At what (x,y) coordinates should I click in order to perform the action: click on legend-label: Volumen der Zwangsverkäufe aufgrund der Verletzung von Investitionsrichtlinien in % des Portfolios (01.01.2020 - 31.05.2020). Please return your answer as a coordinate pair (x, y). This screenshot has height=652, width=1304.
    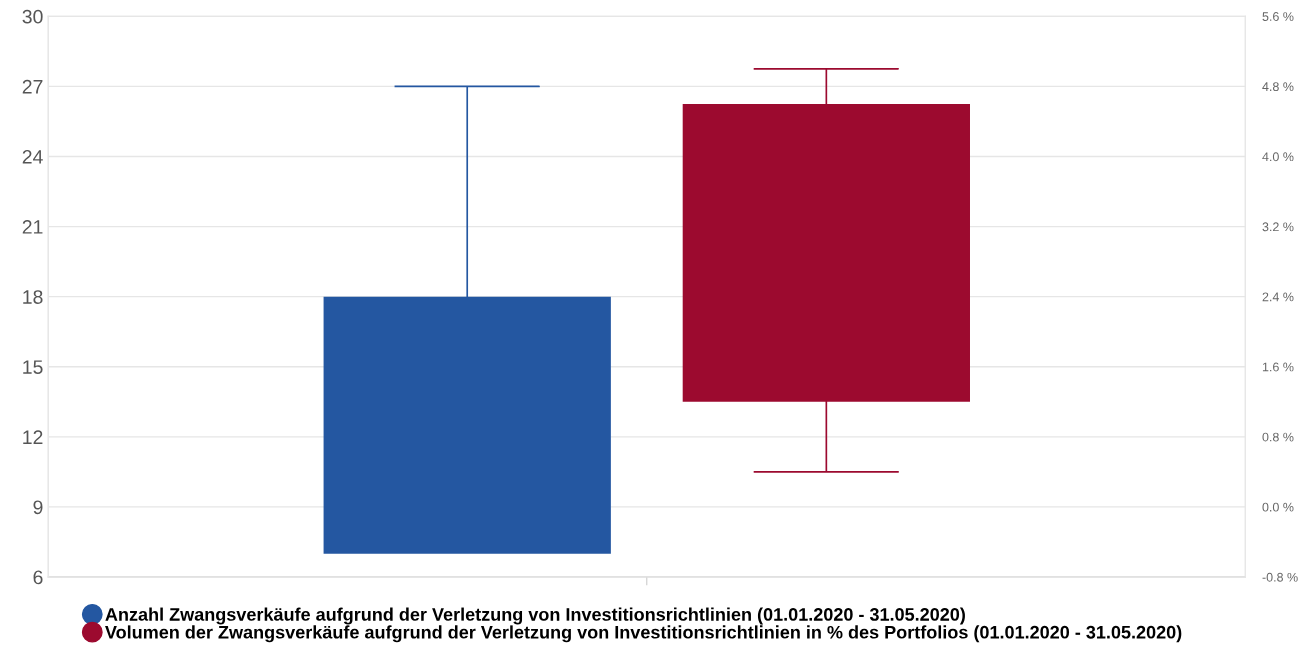
    Looking at the image, I should click on (643, 634).